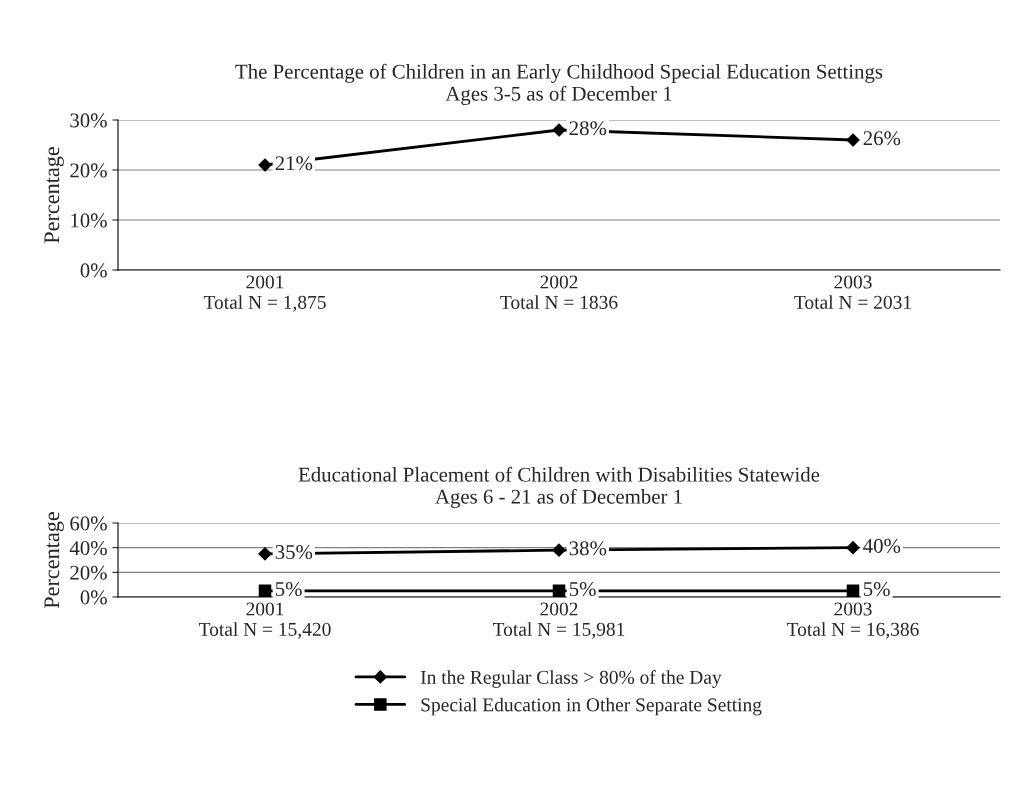  What do you see at coordinates (559, 84) in the screenshot?
I see `chart-title: The Percentage of Children in an Early Childhood Special Education Settings Ages 3-5 as of December 1` at bounding box center [559, 84].